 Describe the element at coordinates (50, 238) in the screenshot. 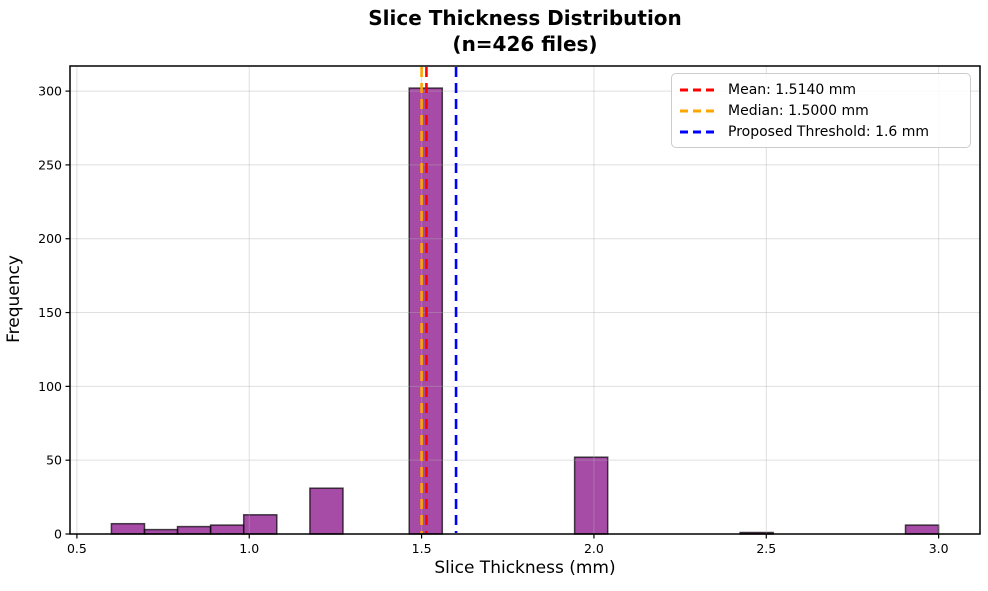

I see `y-tick-label: 200` at that location.